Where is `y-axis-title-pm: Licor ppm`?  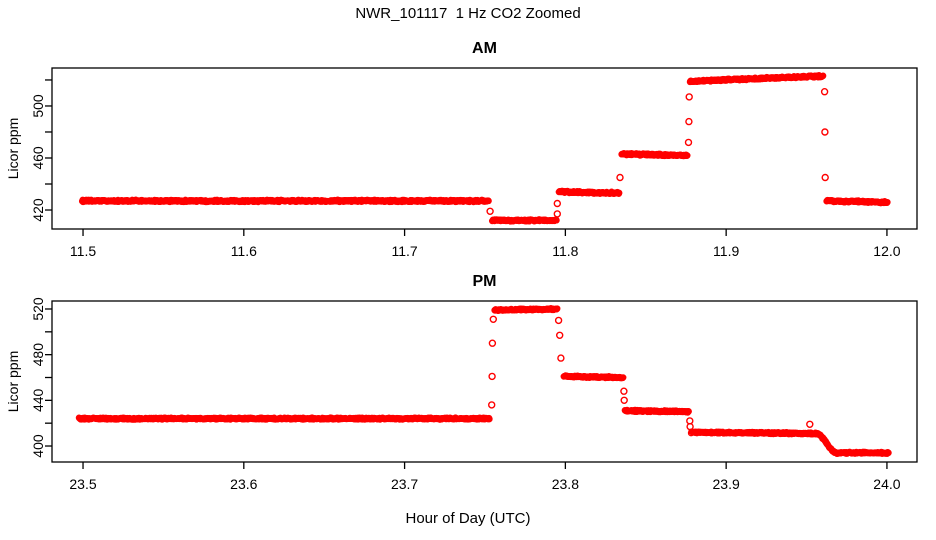 y-axis-title-pm: Licor ppm is located at coordinates (13, 381).